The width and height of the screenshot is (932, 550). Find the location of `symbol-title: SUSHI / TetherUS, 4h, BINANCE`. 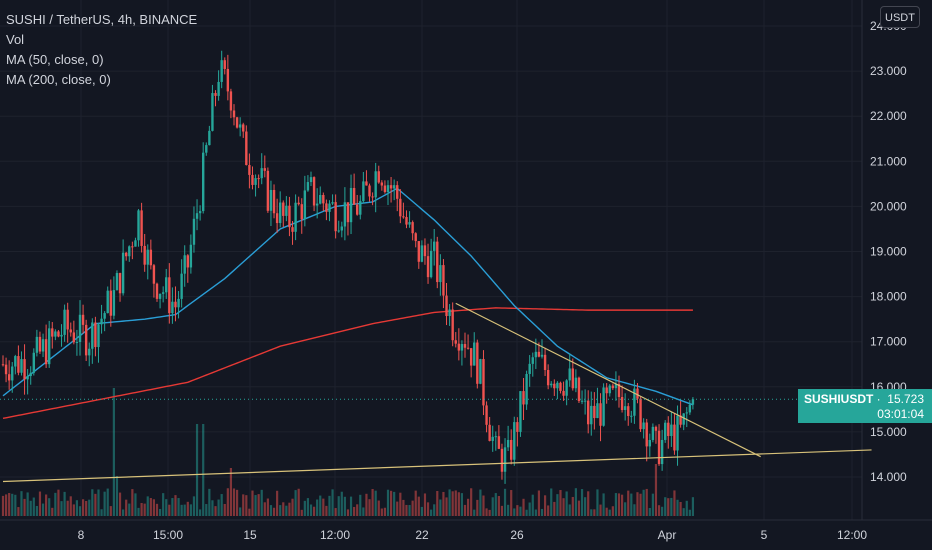

symbol-title: SUSHI / TetherUS, 4h, BINANCE is located at coordinates (102, 19).